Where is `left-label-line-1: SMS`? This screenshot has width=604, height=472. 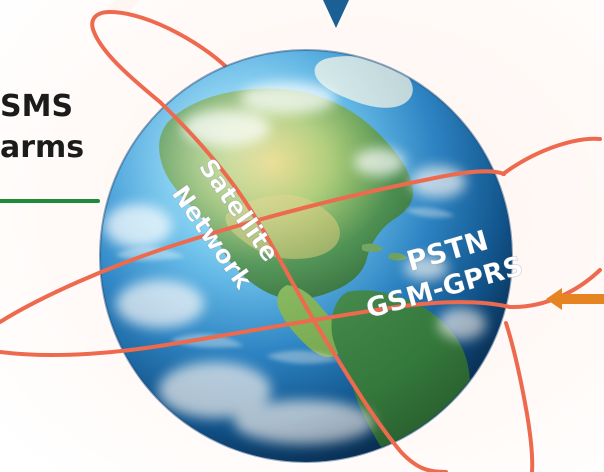 left-label-line-1: SMS is located at coordinates (36, 106).